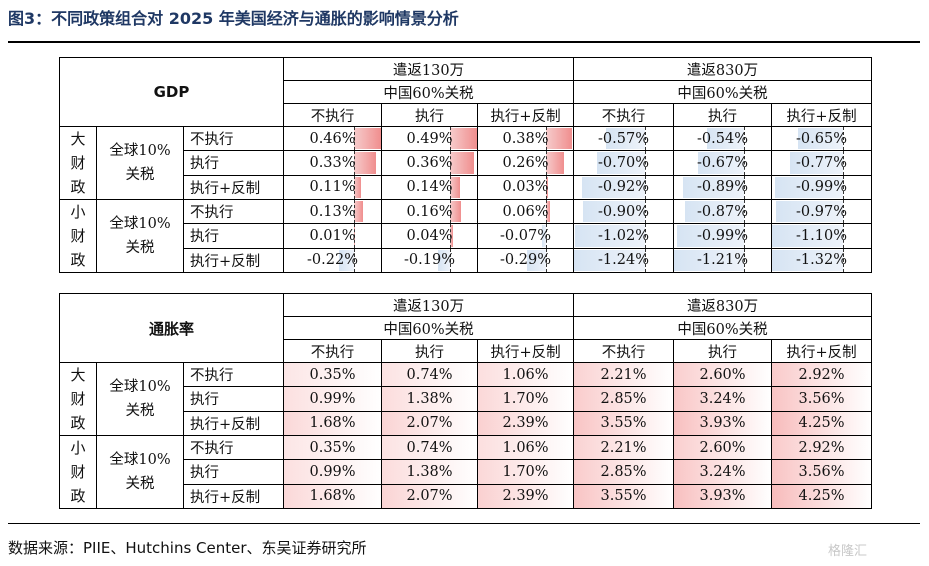  I want to click on inflation-cell: 2.39%, so click(526, 496).